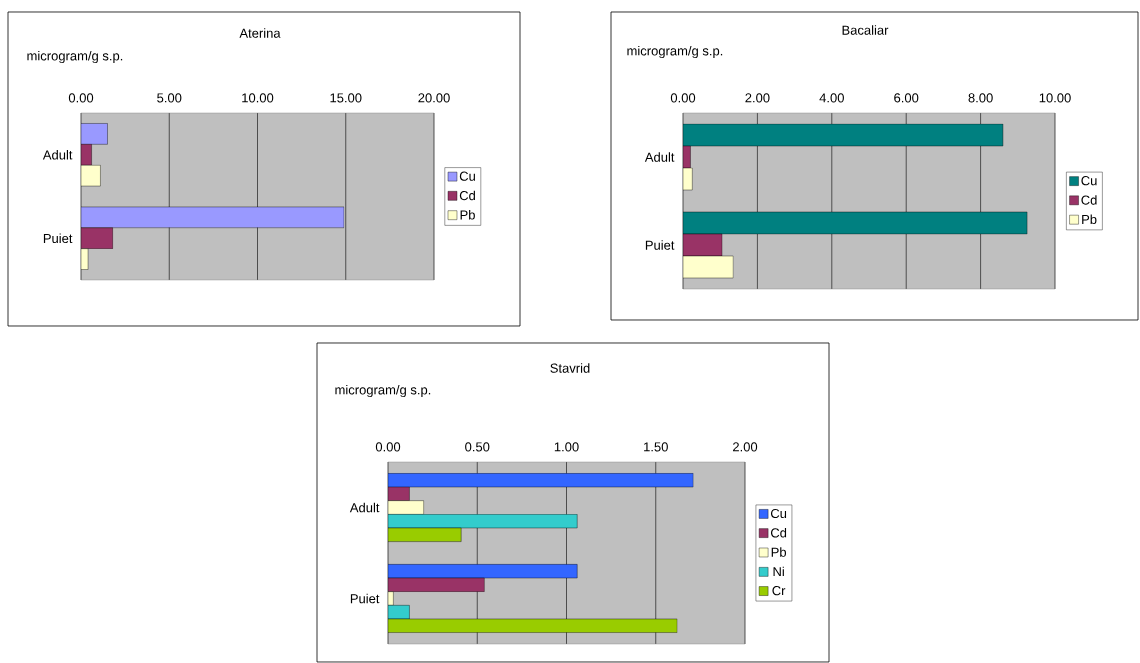 Image resolution: width=1140 pixels, height=663 pixels. What do you see at coordinates (477, 447) in the screenshot?
I see `x-tick-label: 0.50` at bounding box center [477, 447].